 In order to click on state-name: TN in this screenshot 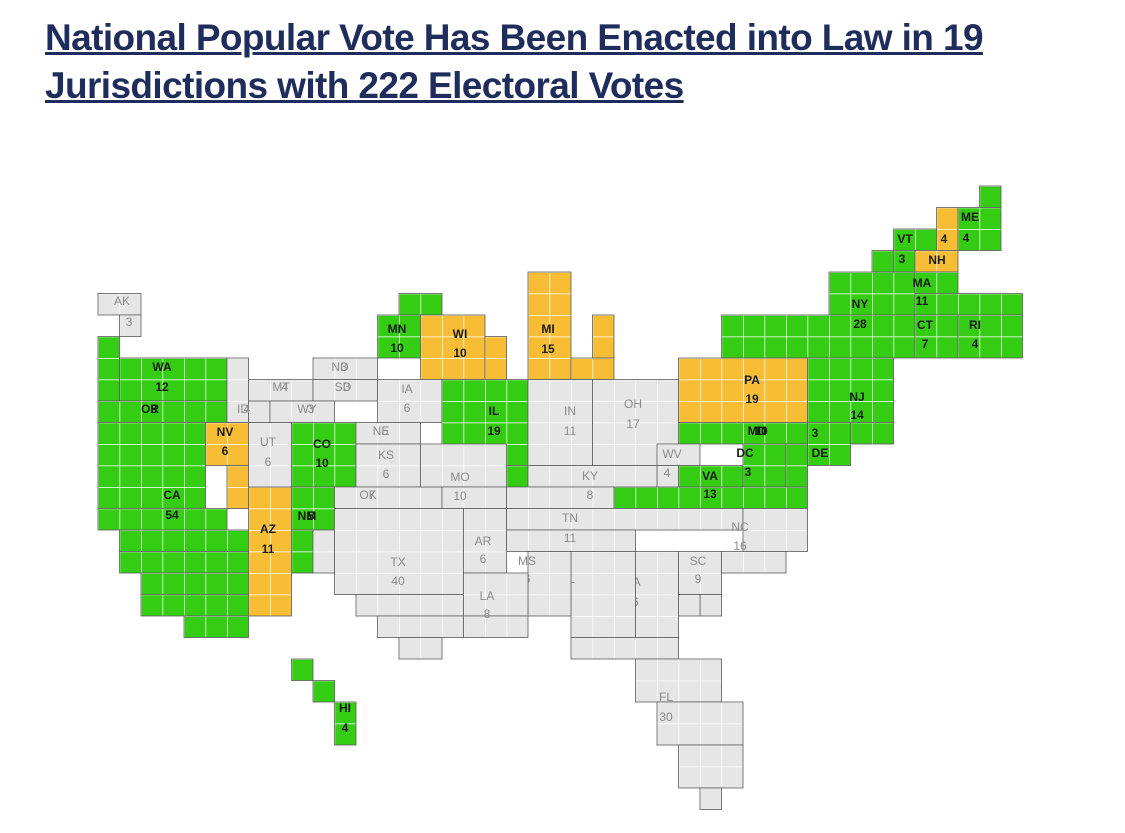, I will do `click(570, 518)`.